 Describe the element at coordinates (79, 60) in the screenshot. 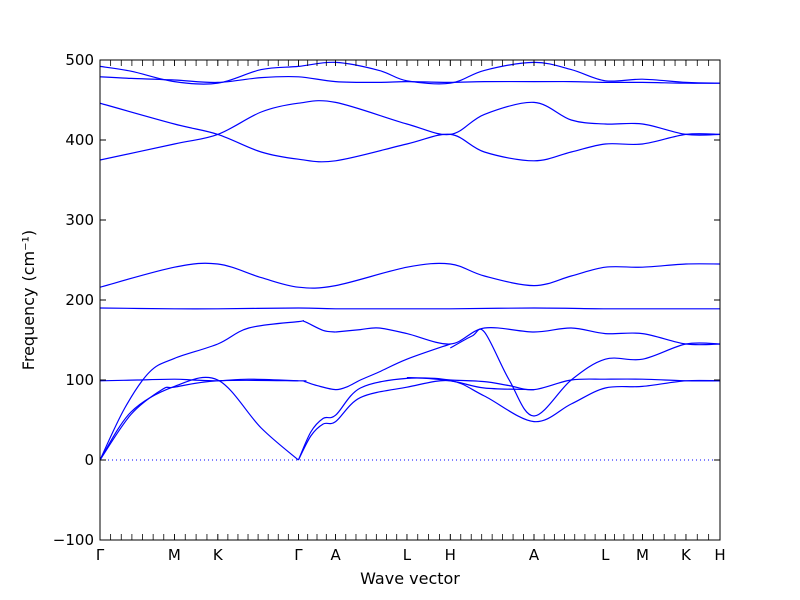

I see `y-tick-label: 500` at that location.